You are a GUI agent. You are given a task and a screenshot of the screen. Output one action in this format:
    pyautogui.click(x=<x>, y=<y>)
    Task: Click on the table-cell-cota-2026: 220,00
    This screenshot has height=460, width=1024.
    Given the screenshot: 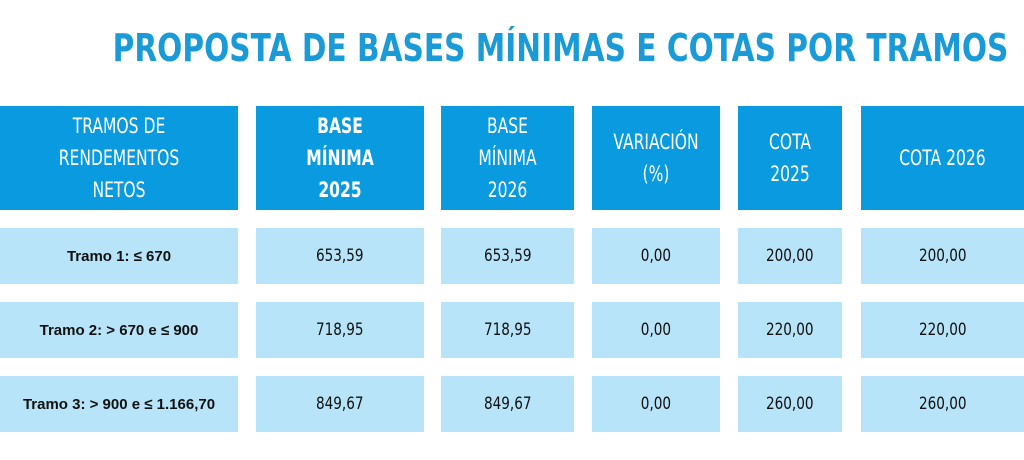 What is the action you would take?
    pyautogui.click(x=942, y=330)
    